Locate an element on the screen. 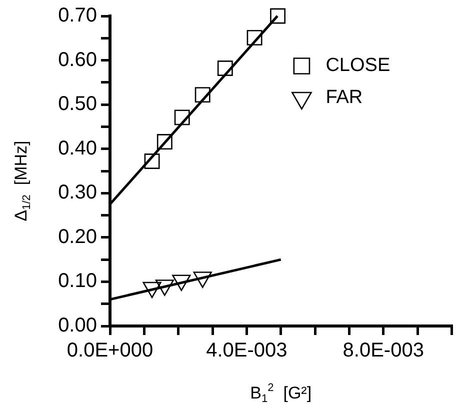  y-tick-label: 0.70 is located at coordinates (77, 15).